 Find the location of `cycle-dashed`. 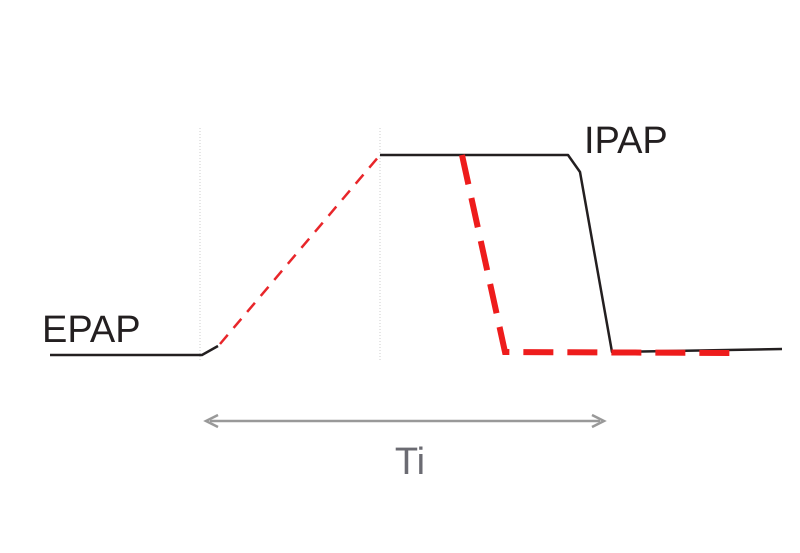

cycle-dashed is located at coordinates (600, 255).